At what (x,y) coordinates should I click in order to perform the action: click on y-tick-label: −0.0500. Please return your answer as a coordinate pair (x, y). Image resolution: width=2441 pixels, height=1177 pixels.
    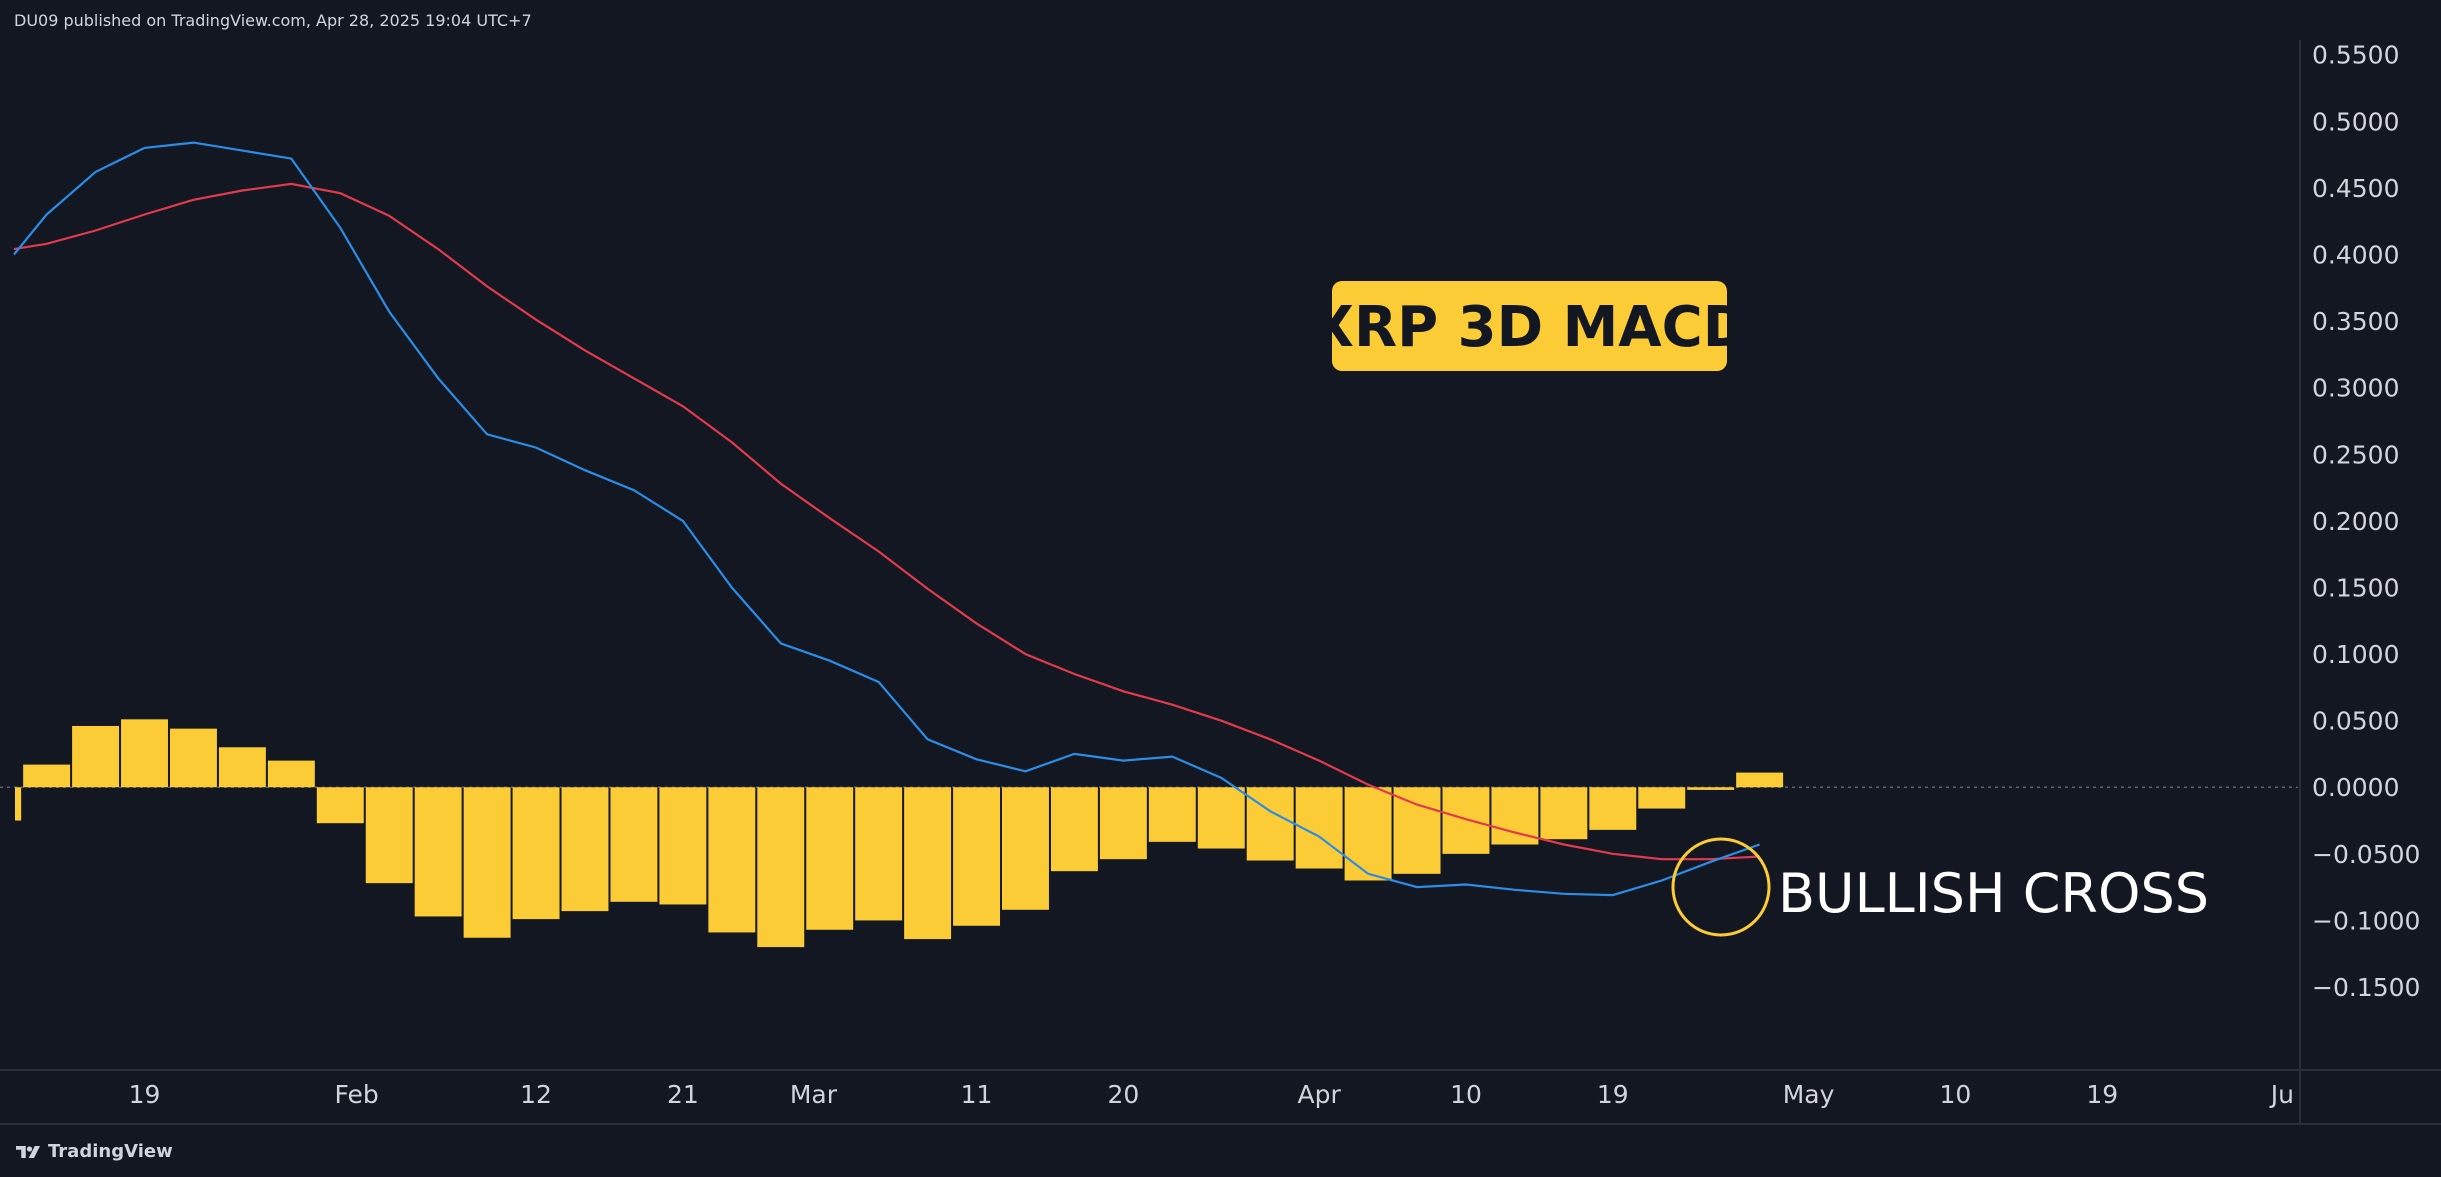
    Looking at the image, I should click on (2366, 854).